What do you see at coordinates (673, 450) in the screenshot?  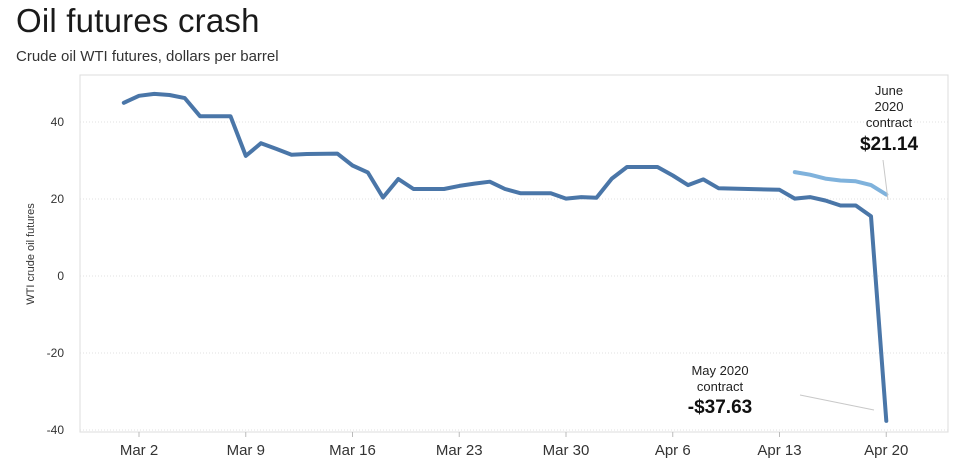 I see `x-tick-label: Apr 6` at bounding box center [673, 450].